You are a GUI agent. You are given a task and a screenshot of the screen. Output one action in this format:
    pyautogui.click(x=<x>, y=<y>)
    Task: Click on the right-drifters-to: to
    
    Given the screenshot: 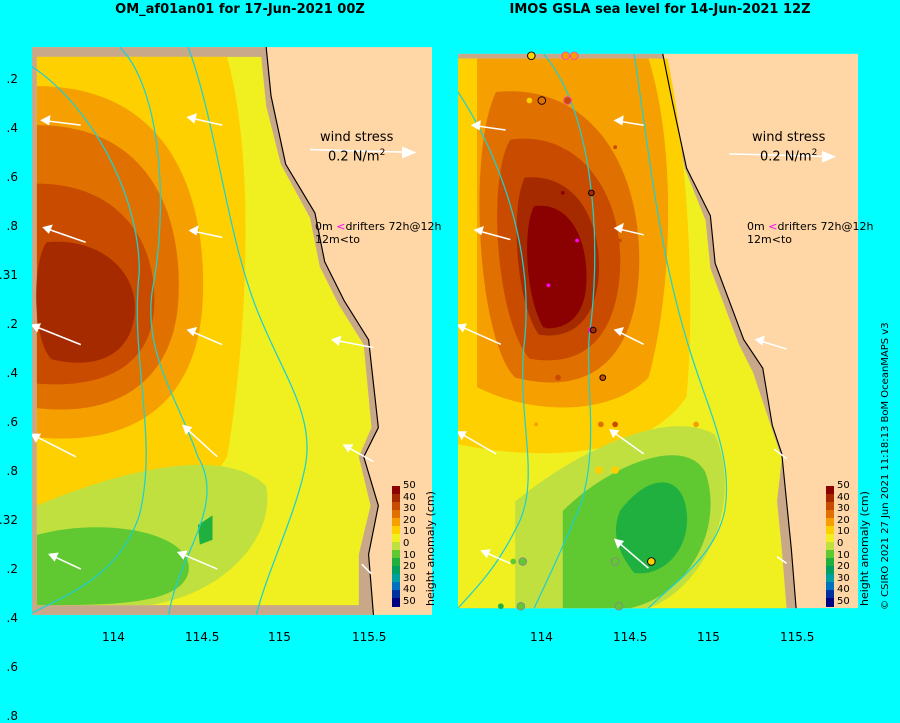 What is the action you would take?
    pyautogui.click(x=786, y=239)
    